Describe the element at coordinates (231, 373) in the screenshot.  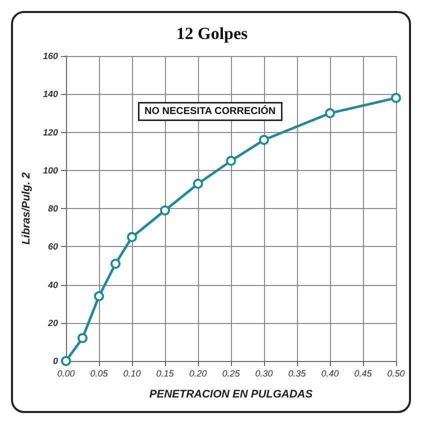
I see `x-tick-label: 0.25` at that location.